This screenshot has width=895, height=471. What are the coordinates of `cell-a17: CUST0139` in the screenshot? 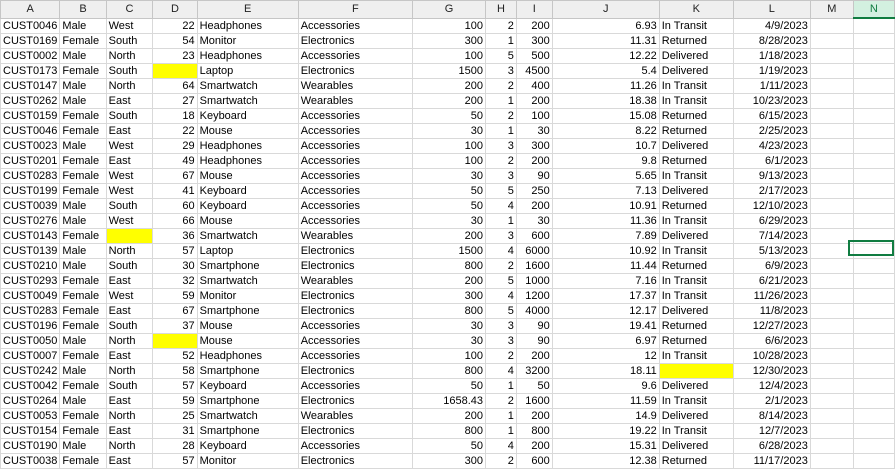 It's located at (30, 250).